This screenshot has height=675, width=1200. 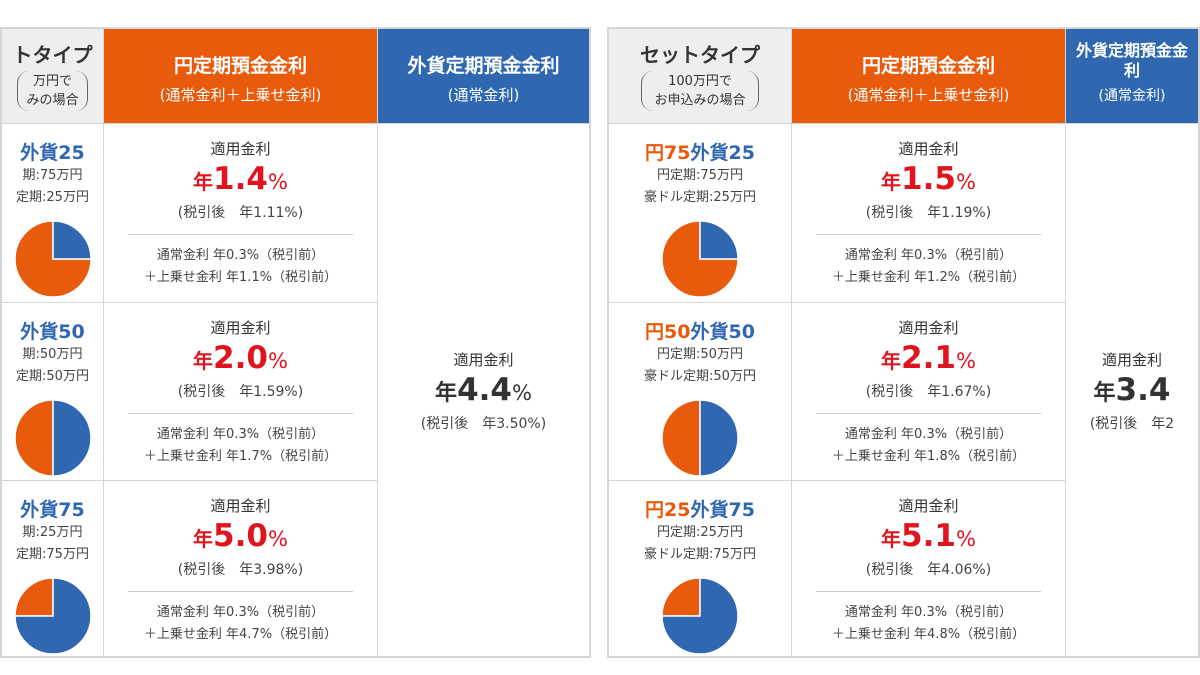 What do you see at coordinates (52, 354) in the screenshot?
I see `yen-deposit-amount: 期:50万円` at bounding box center [52, 354].